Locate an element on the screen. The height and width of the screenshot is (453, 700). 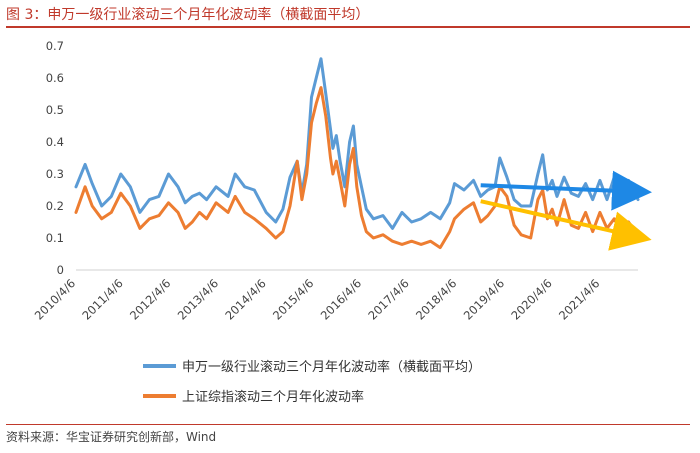
legend-label: 上证综指滚动三个月年化波动率 is located at coordinates (273, 397).